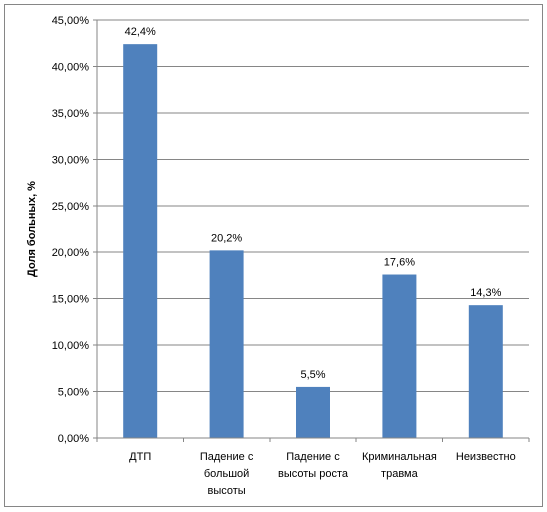 The height and width of the screenshot is (512, 547). What do you see at coordinates (226, 474) in the screenshot?
I see `x-category-label: большой` at bounding box center [226, 474].